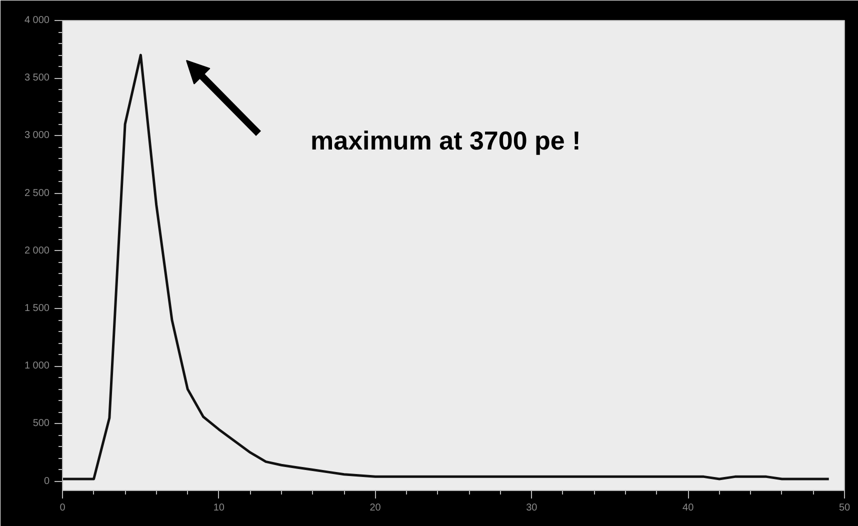 The width and height of the screenshot is (858, 526). Describe the element at coordinates (63, 508) in the screenshot. I see `x-tick-label: 0` at that location.